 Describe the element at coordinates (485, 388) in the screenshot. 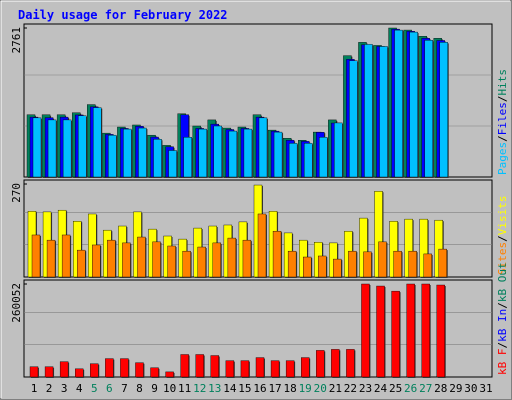

I see `x-tick-label: 31` at that location.